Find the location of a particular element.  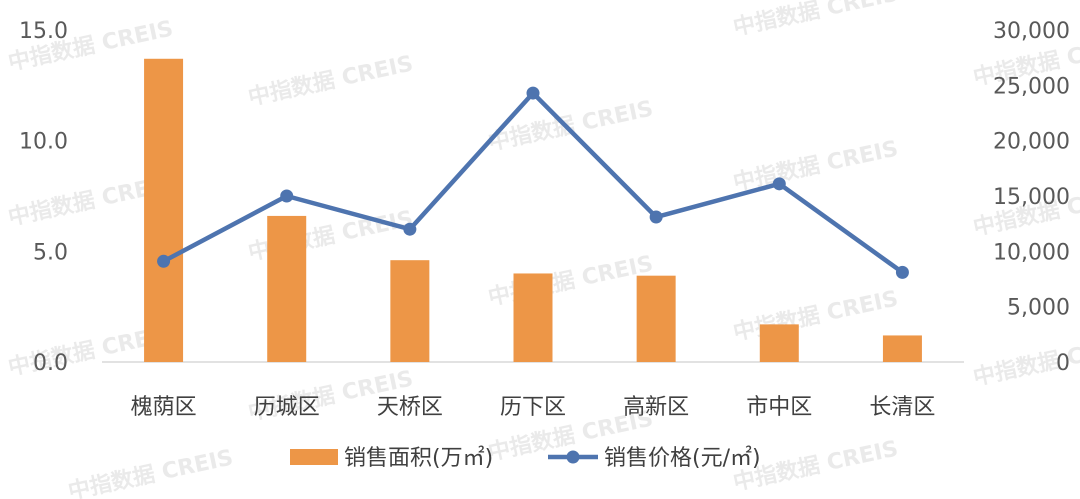

right-tick-label: 10,000 is located at coordinates (1031, 252).